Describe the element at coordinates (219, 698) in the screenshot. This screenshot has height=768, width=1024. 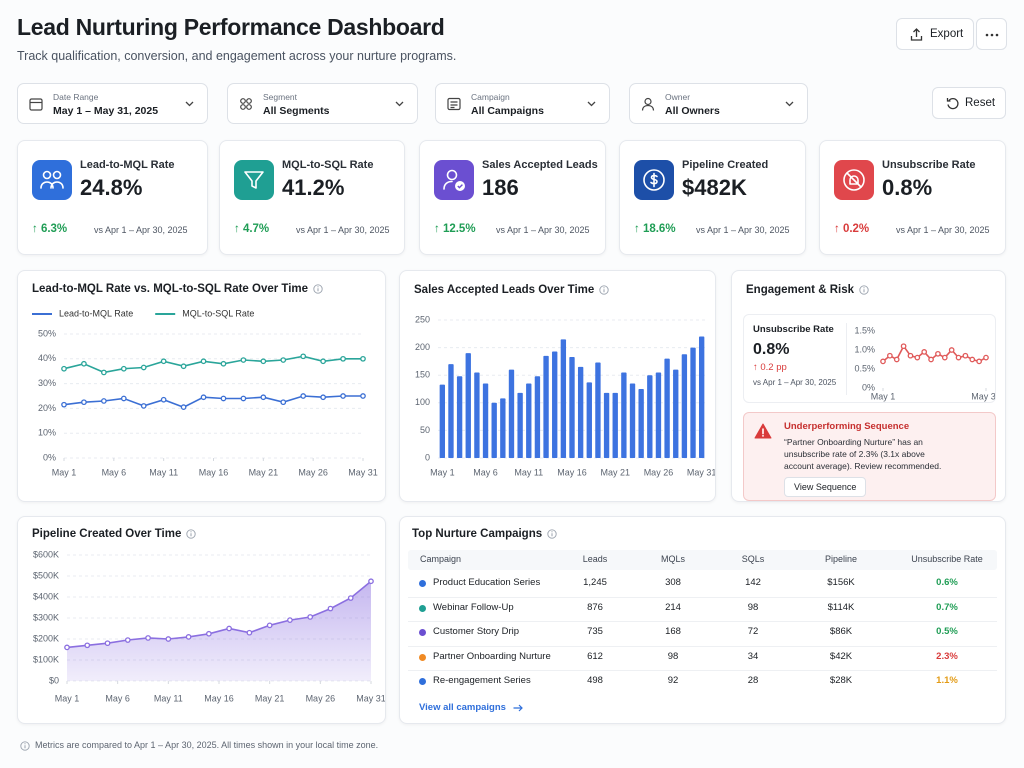
I see `x-tick-label: May 16` at that location.